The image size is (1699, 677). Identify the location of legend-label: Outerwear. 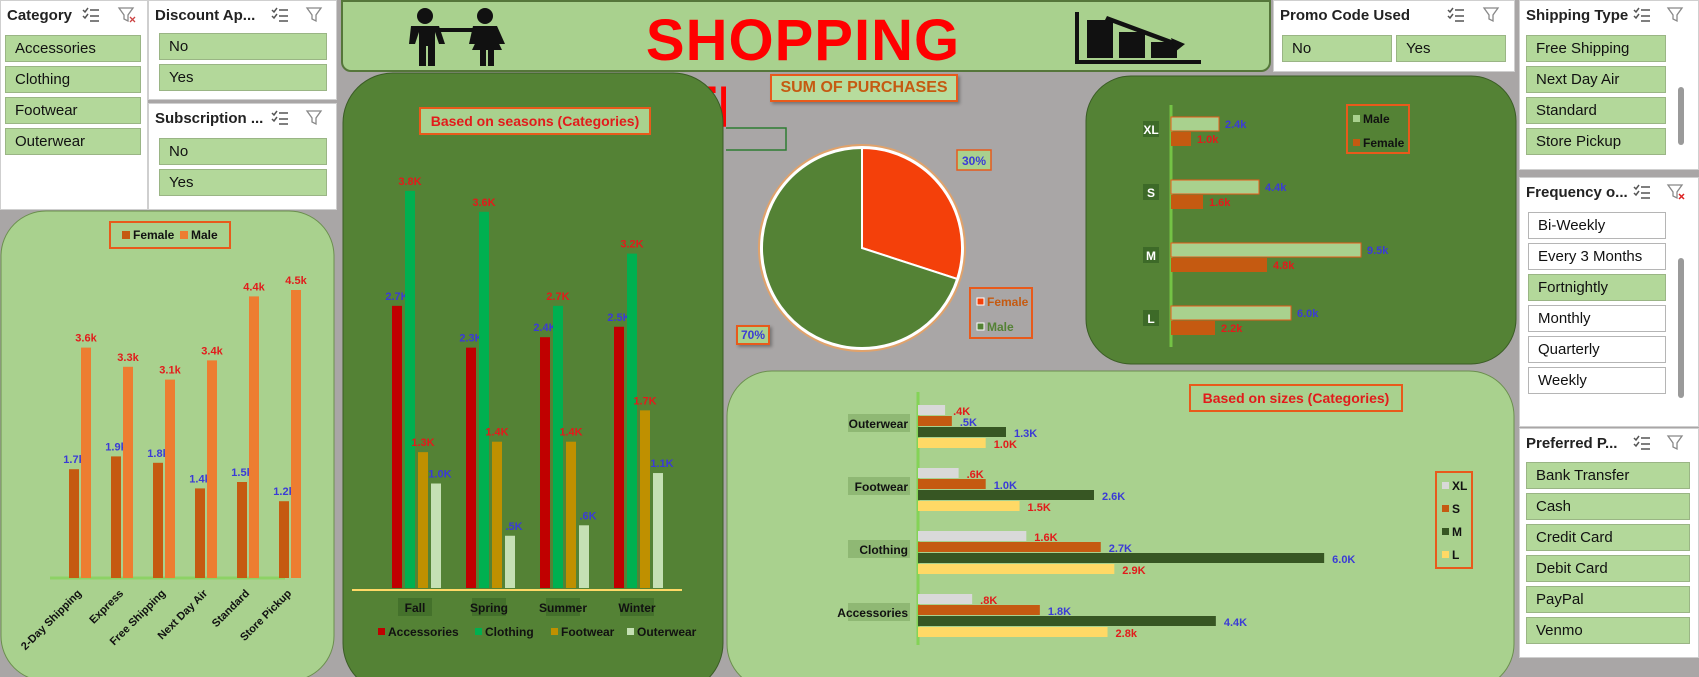
(667, 632).